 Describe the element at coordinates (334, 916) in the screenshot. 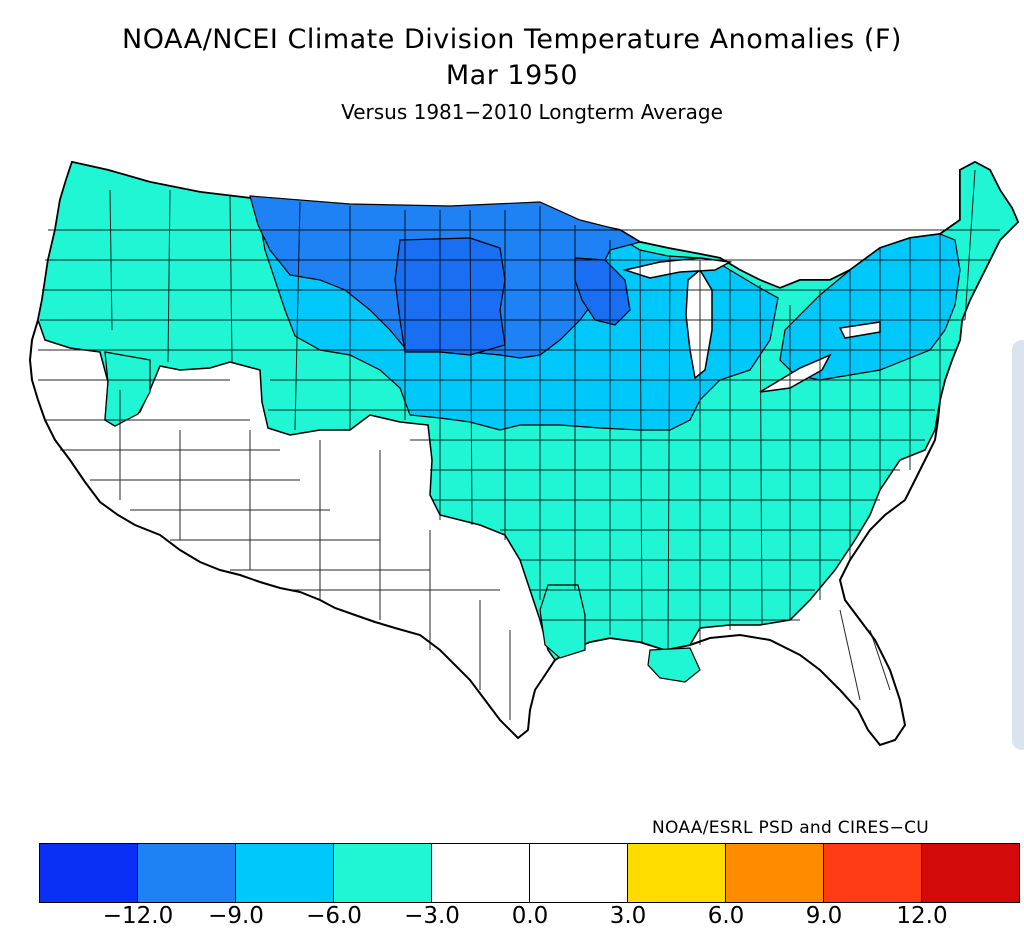

I see `legend-tick-label: −6.0` at that location.